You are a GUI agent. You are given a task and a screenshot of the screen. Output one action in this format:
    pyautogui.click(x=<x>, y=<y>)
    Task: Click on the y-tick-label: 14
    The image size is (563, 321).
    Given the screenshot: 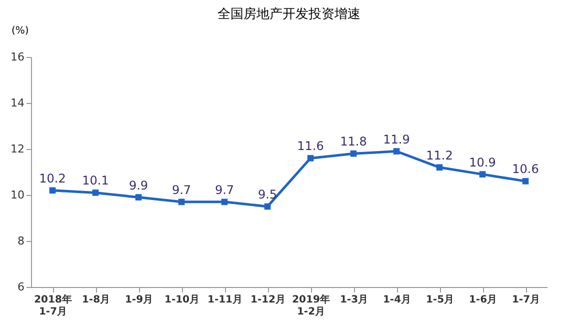 What is the action you would take?
    pyautogui.click(x=17, y=103)
    